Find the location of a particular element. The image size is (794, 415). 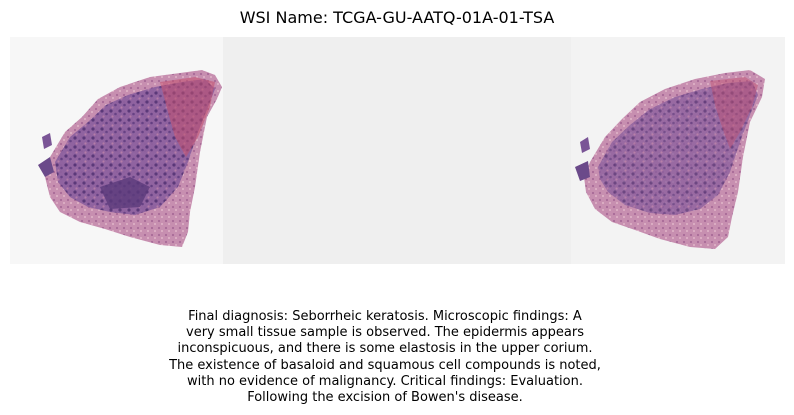

wsi-title: WSI Name: TCGA-GU-AATQ-01A-01-TSA is located at coordinates (397, 17).